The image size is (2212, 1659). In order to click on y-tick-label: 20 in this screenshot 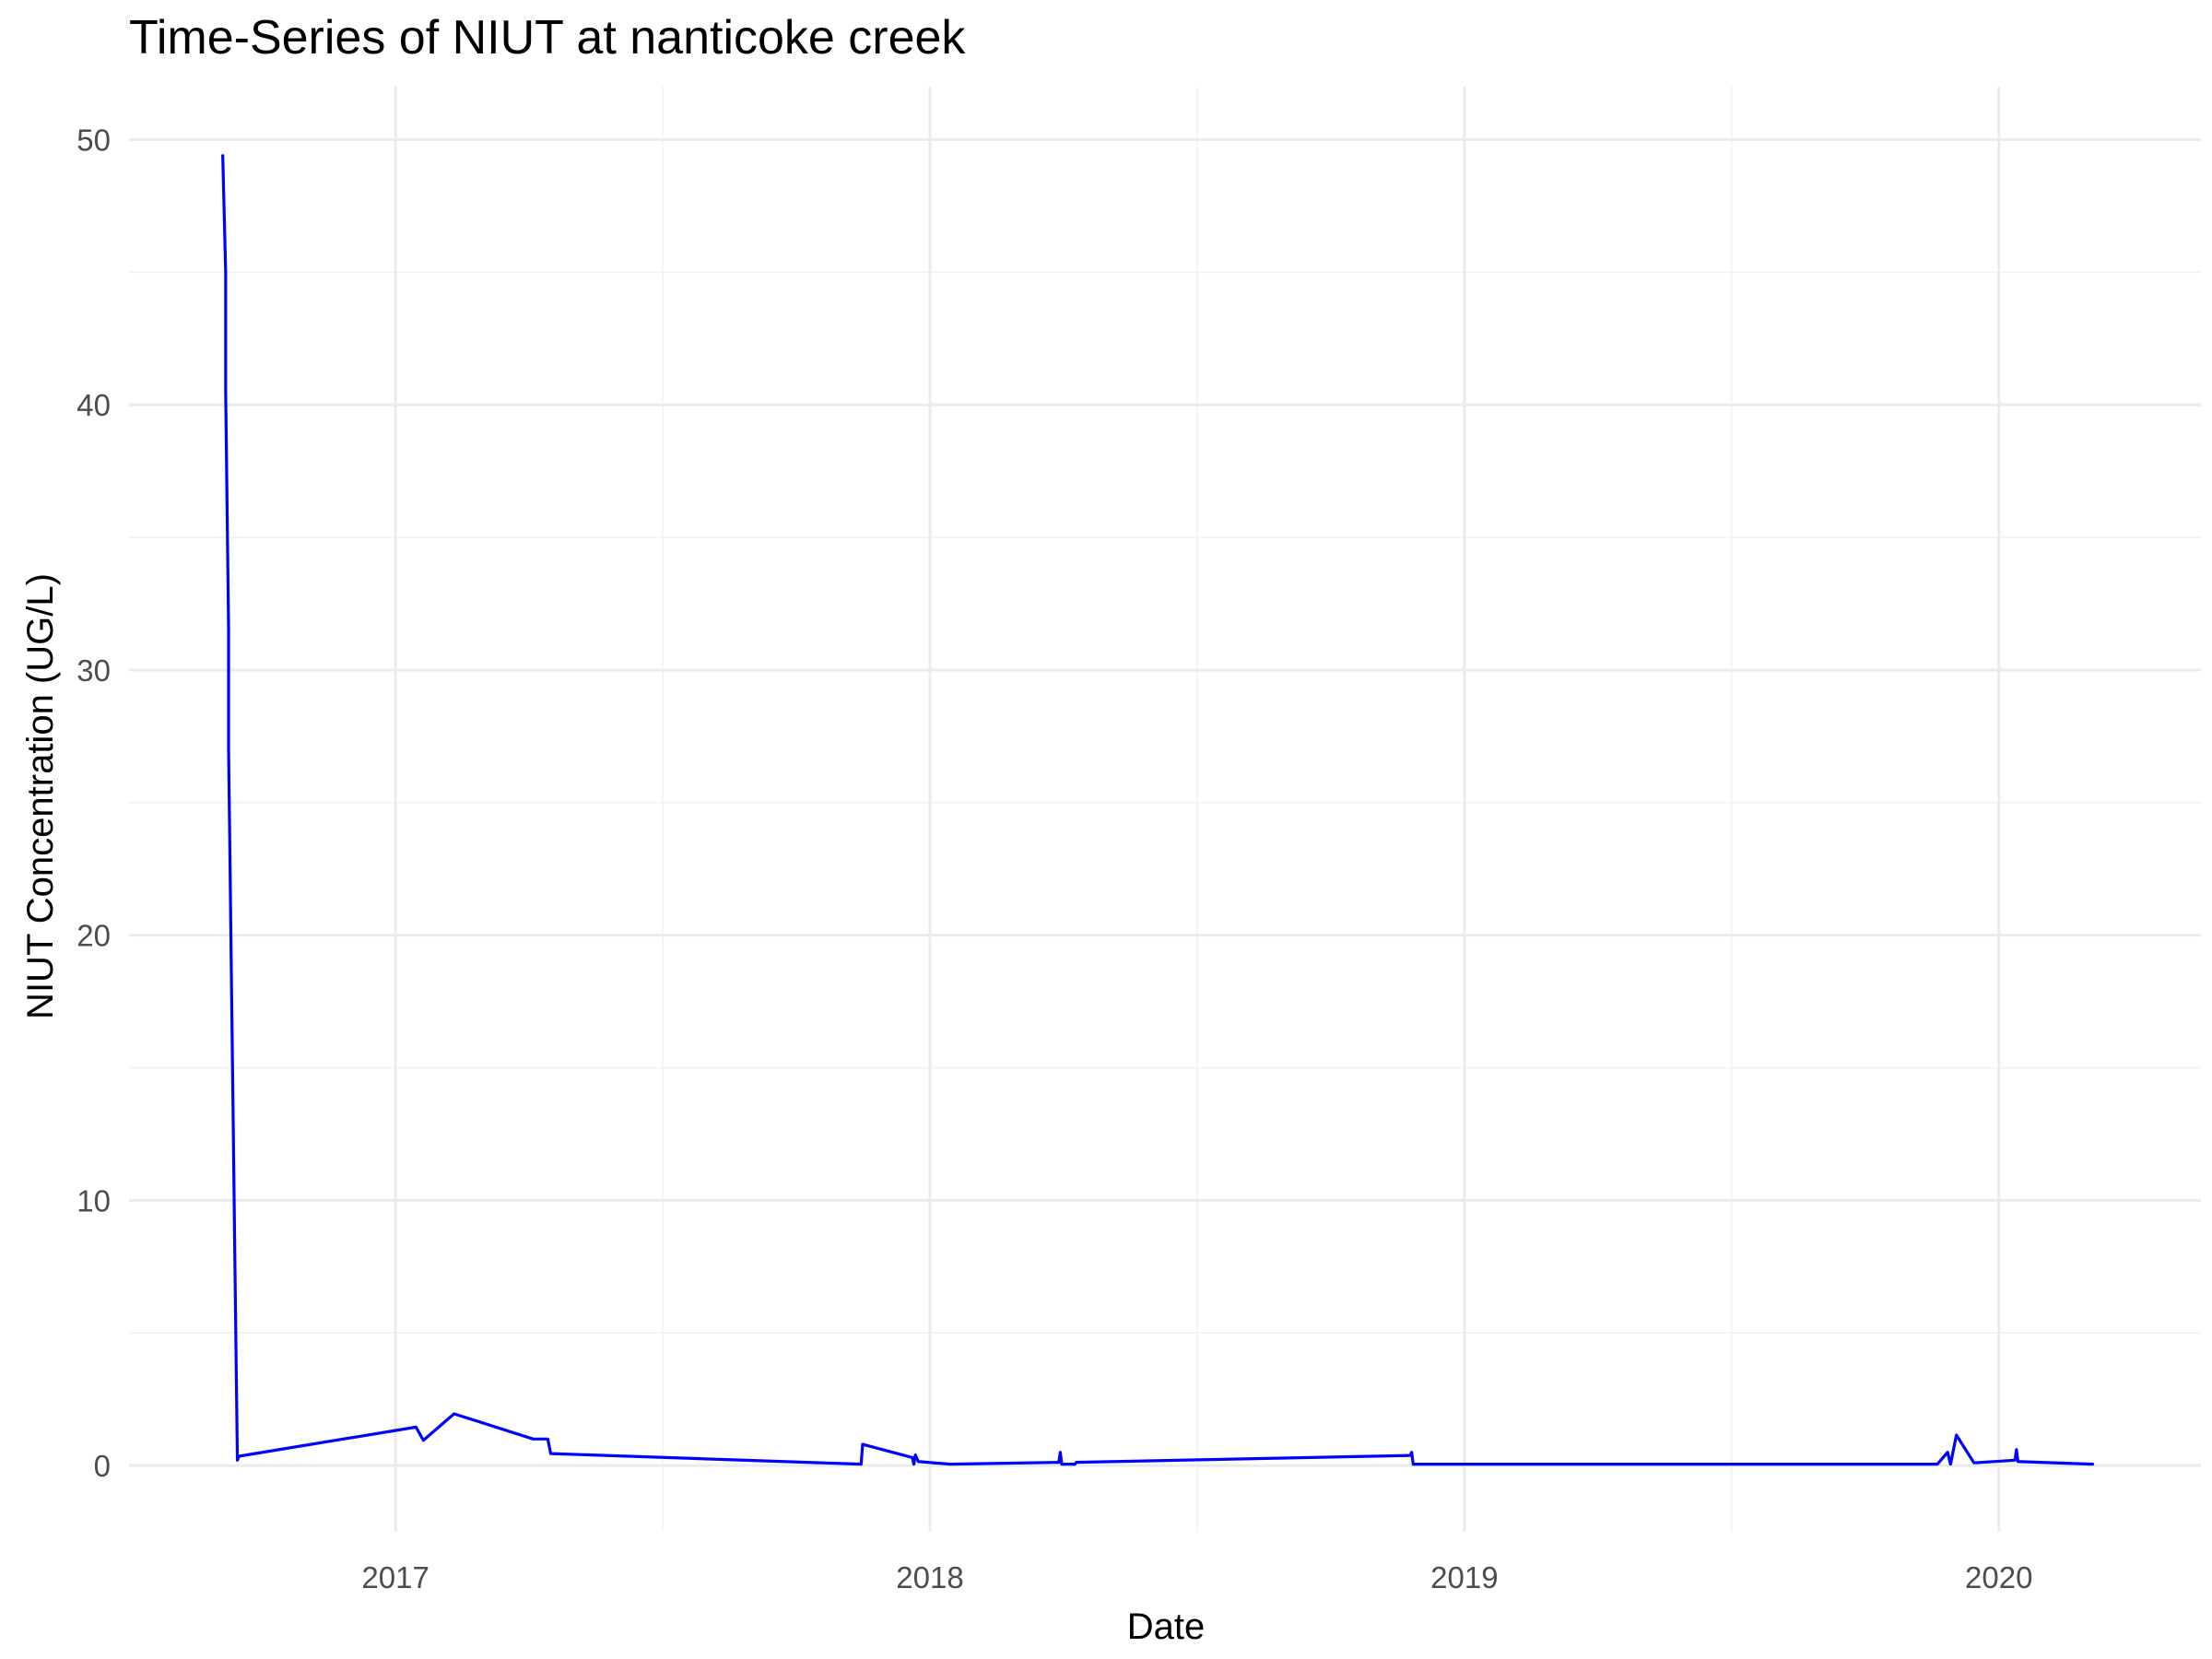, I will do `click(93, 936)`.